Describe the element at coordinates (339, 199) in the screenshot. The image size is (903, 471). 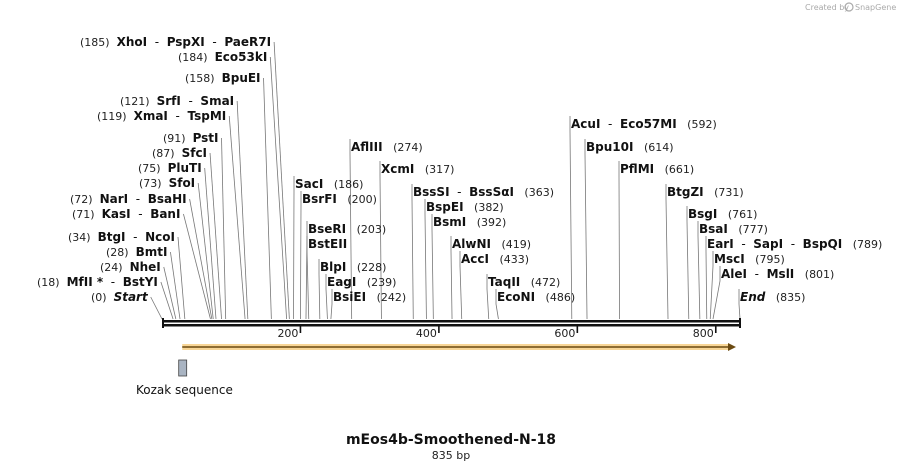
I see `site-label-bsrfi: BsrFI (200)` at that location.